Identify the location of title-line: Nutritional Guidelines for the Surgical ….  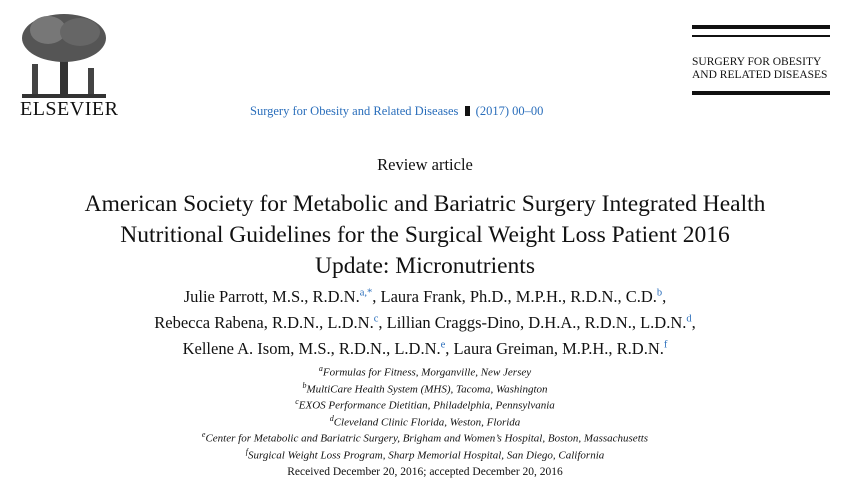
(425, 235).